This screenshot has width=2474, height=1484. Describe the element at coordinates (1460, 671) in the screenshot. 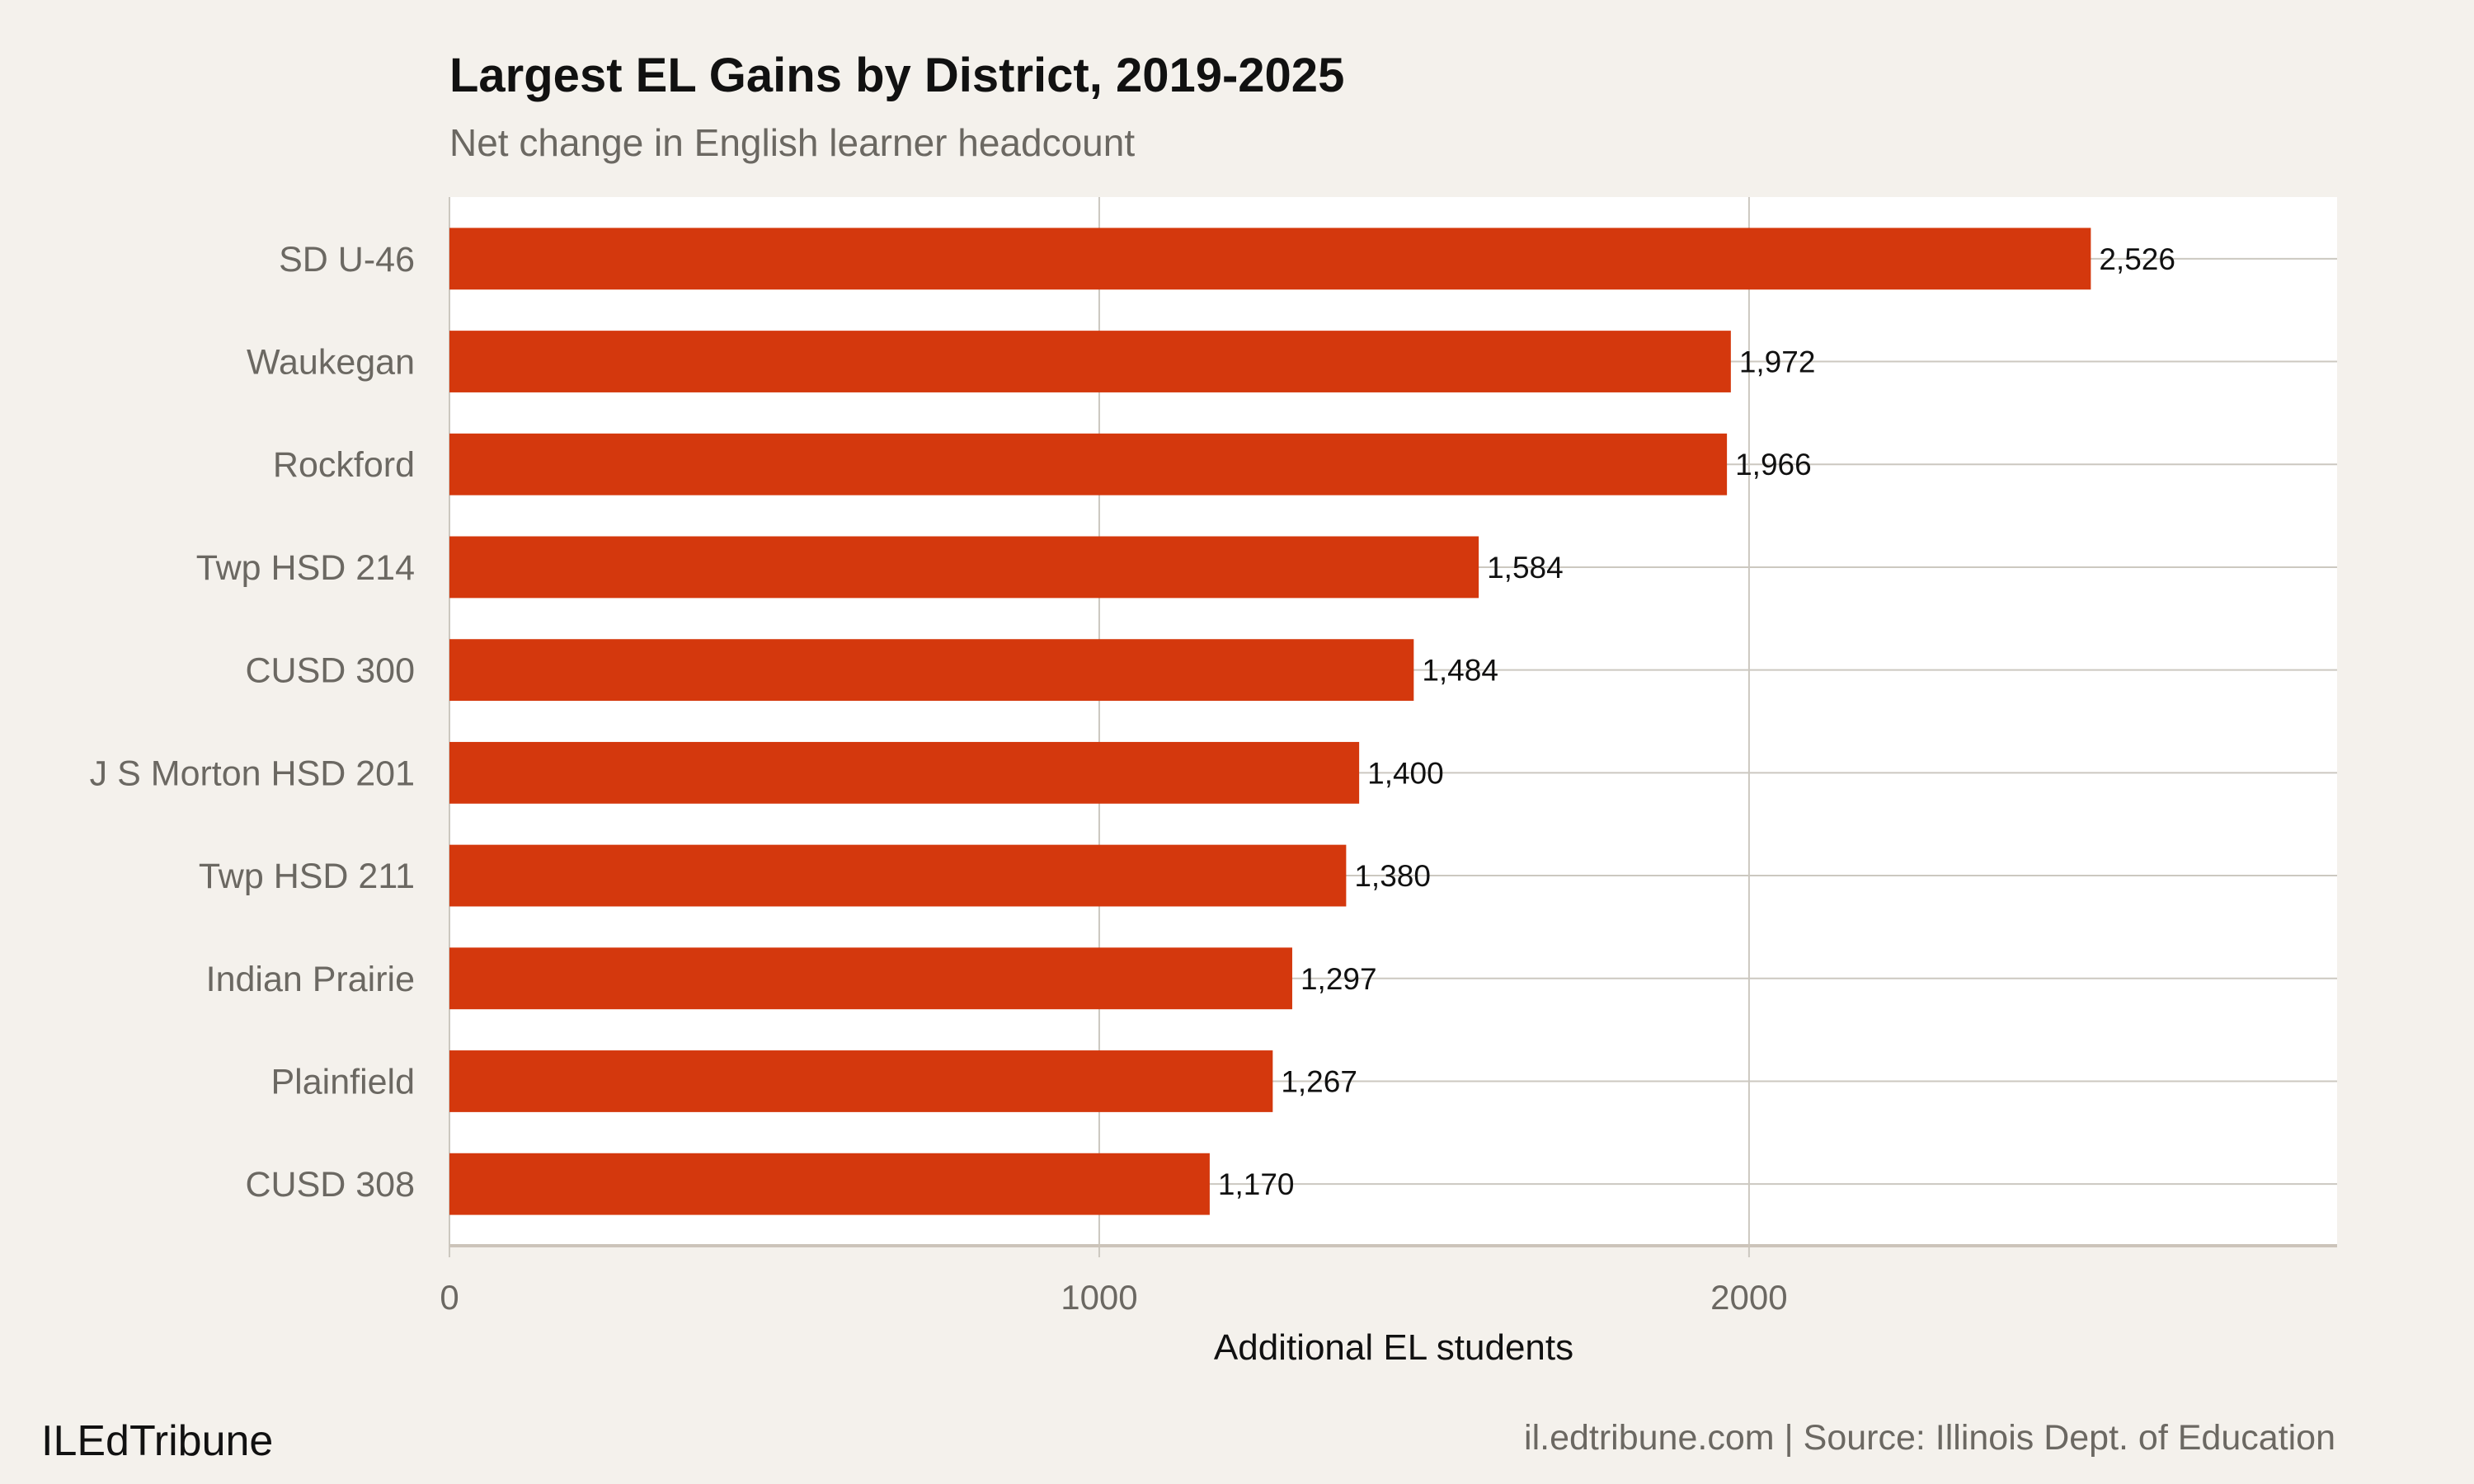

I see `data-label: 1,484` at that location.